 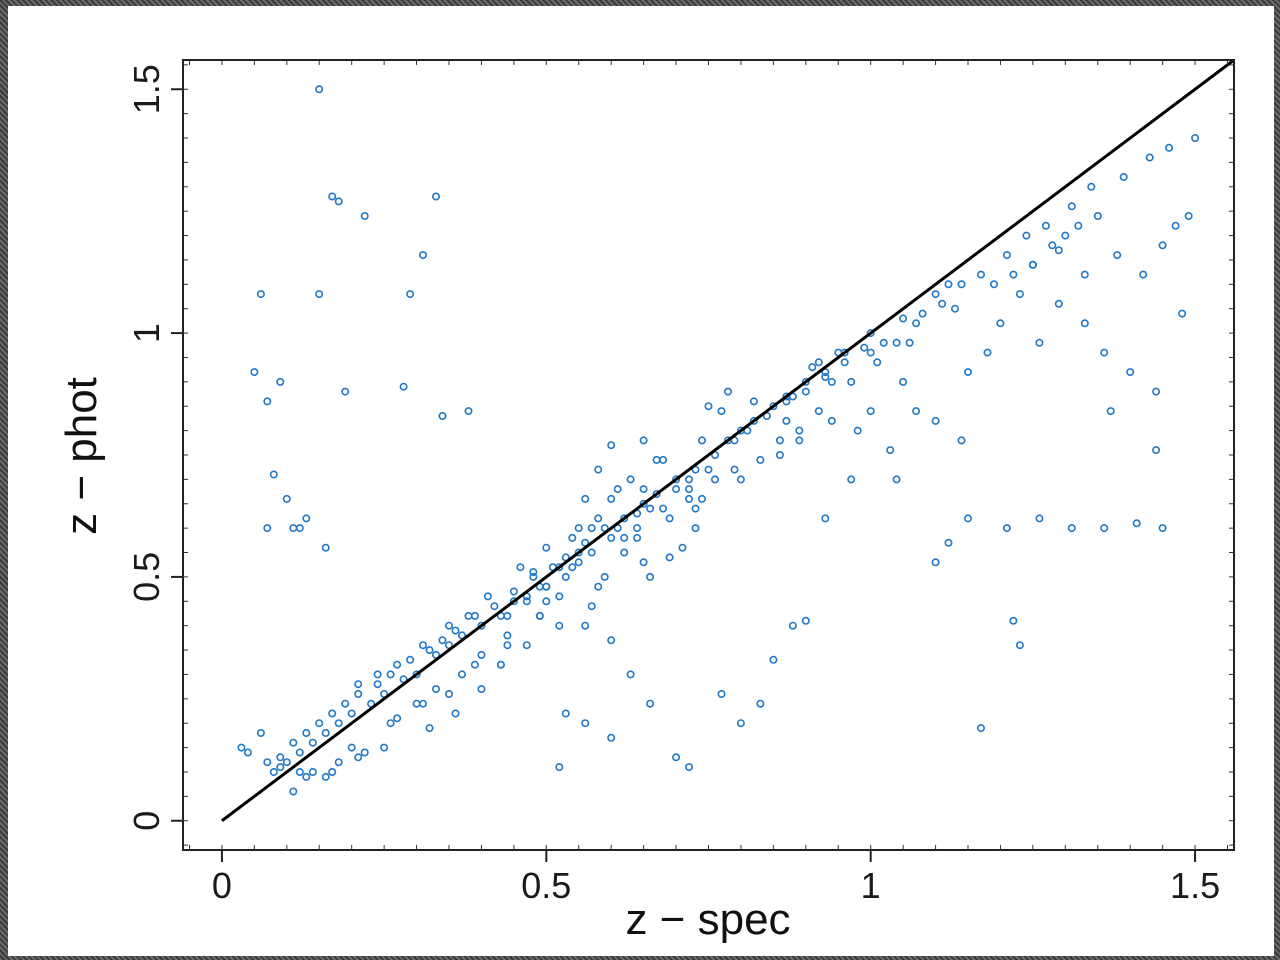 I want to click on y-axis-label: z − phot, so click(x=81, y=456).